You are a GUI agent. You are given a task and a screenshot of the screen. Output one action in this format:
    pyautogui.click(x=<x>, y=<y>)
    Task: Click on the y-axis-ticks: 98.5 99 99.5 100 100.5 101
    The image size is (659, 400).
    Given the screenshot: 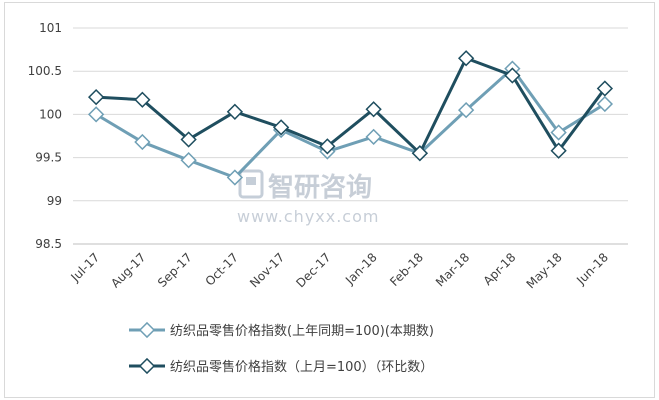 What is the action you would take?
    pyautogui.click(x=45, y=136)
    